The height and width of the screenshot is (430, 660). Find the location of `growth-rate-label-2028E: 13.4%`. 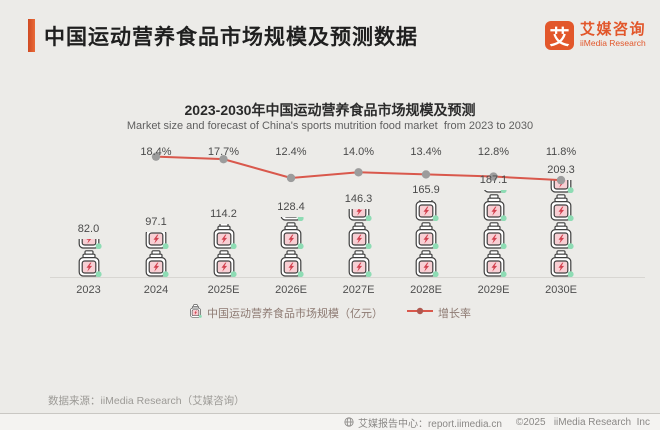

growth-rate-label-2028E: 13.4% is located at coordinates (426, 152).